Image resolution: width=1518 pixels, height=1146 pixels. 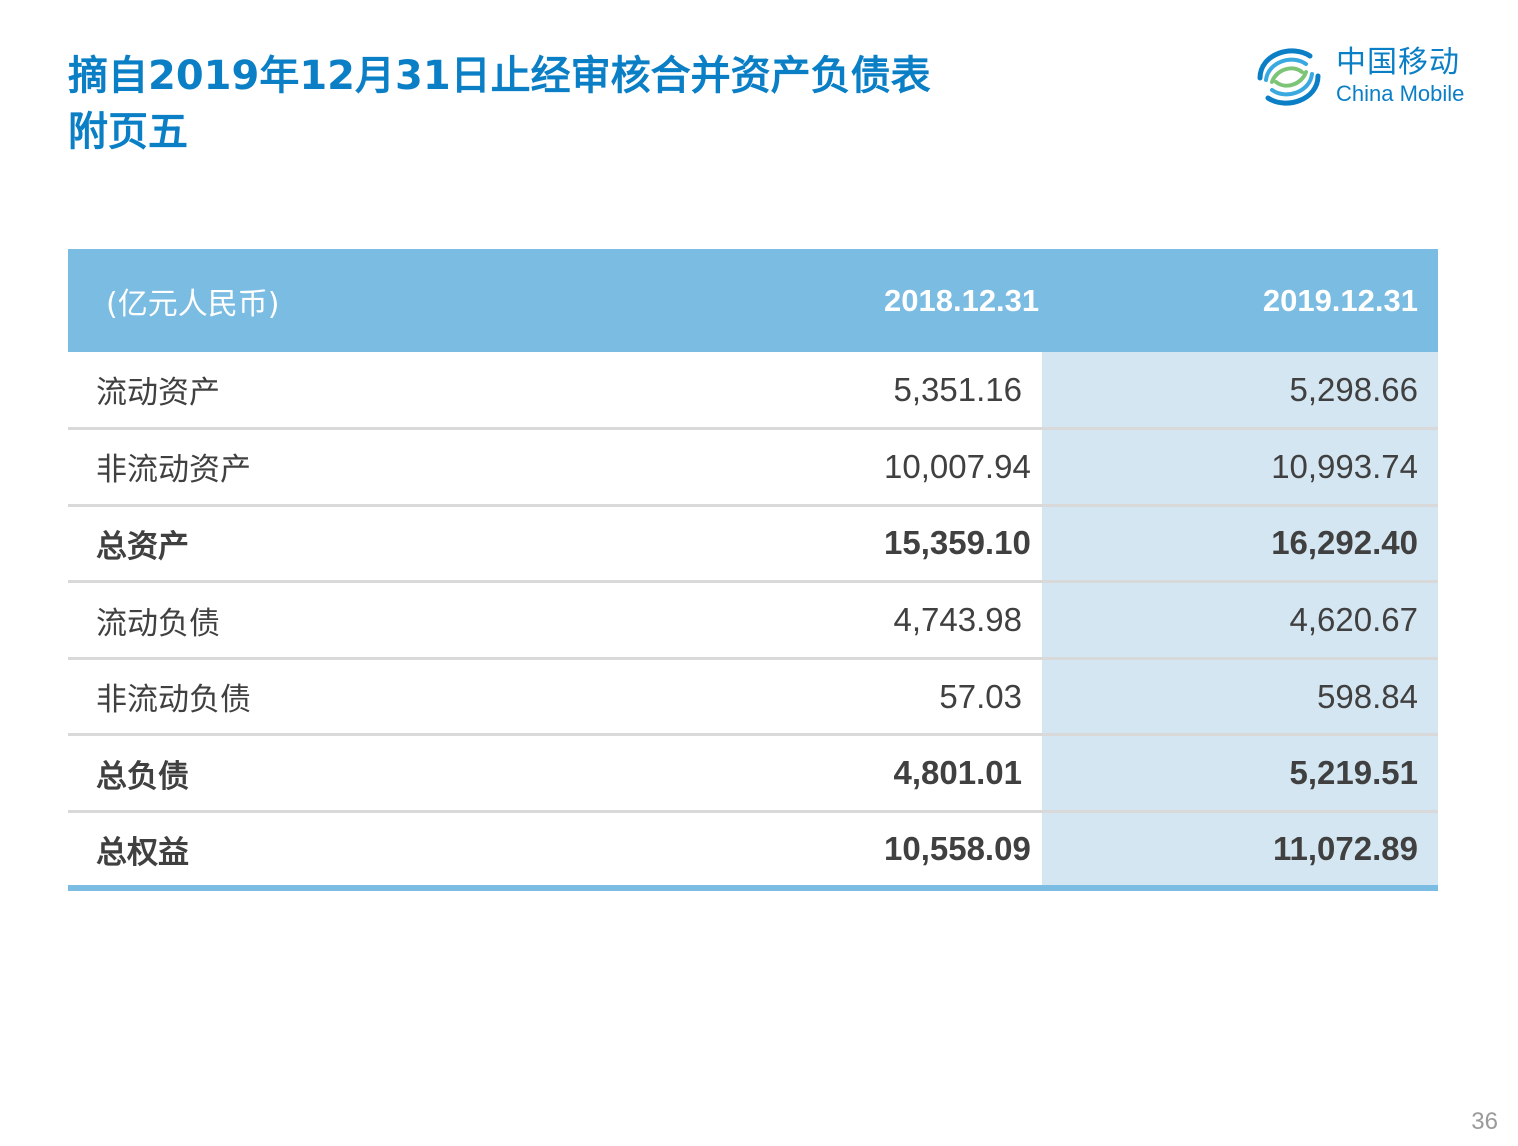 I want to click on value-2018: 5,351.16, so click(x=957, y=389).